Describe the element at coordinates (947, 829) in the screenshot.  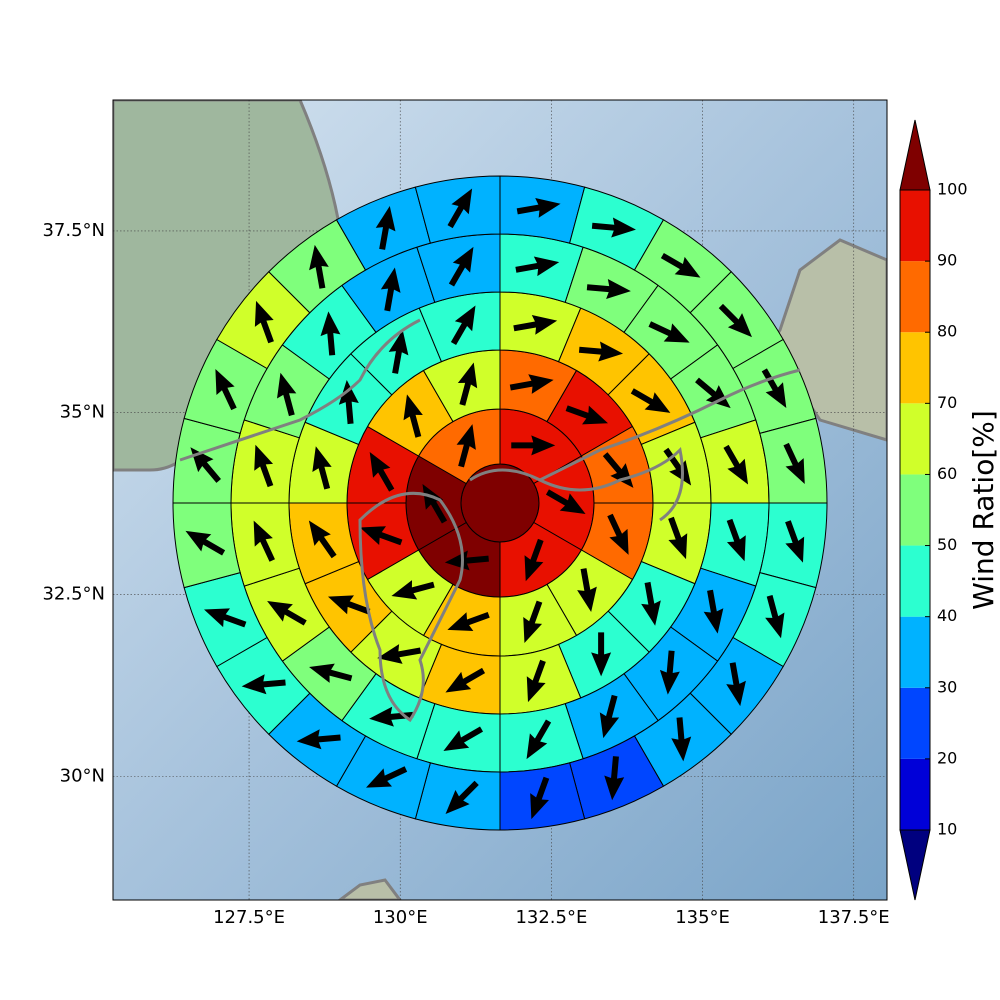
I see `colorbar-tick-label: 10` at that location.